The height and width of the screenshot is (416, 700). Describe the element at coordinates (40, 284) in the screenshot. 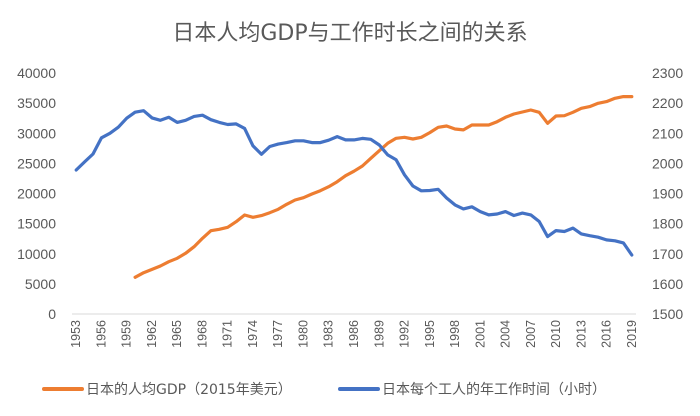

I see `left-y-tick-label: 5000` at that location.